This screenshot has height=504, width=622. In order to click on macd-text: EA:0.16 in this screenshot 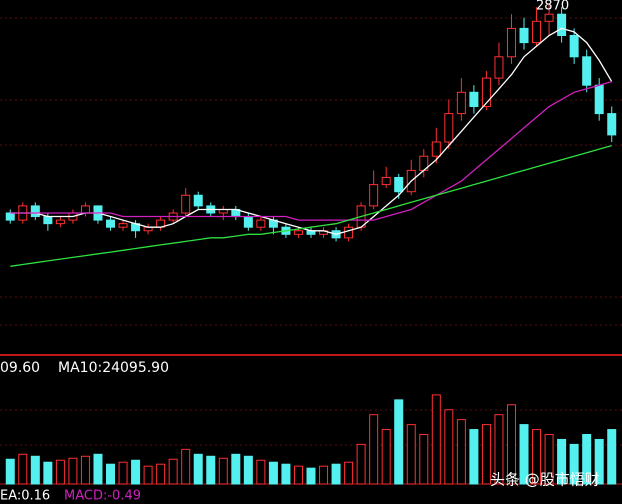, I will do `click(25, 496)`.